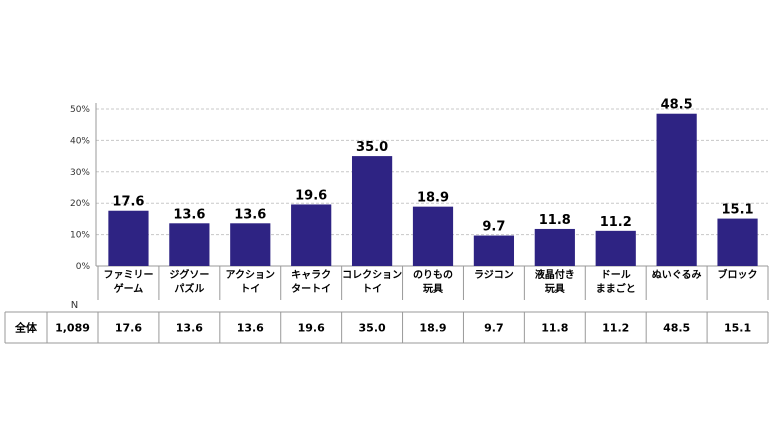 Image resolution: width=770 pixels, height=433 pixels. I want to click on y-tick-label: 10%, so click(80, 236).